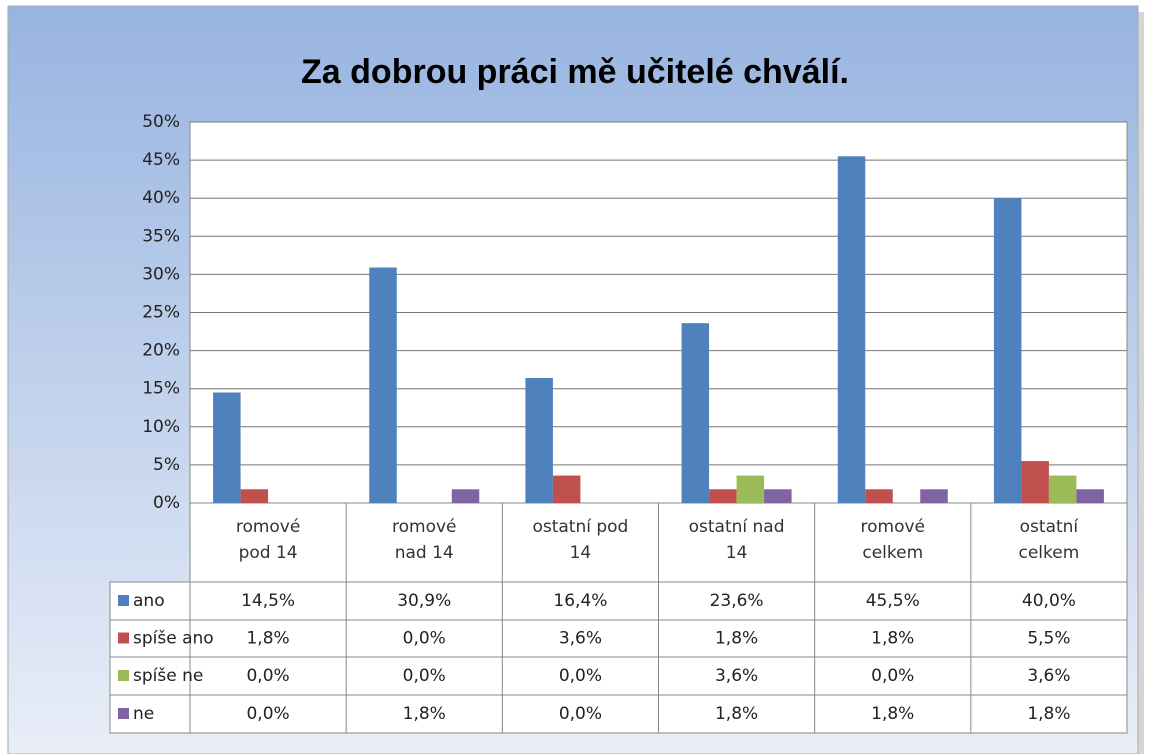 Image resolution: width=1151 pixels, height=754 pixels. Describe the element at coordinates (166, 465) in the screenshot. I see `y-tick-label: 5%` at that location.